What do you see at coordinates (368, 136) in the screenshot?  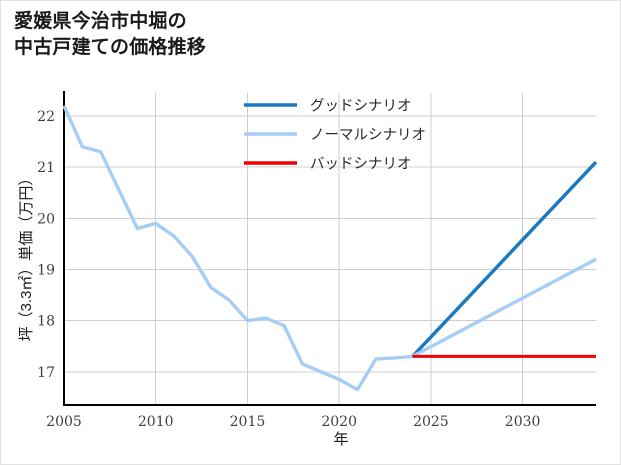 I see `legend-label-normal: ノーマルシナリオ` at bounding box center [368, 136].